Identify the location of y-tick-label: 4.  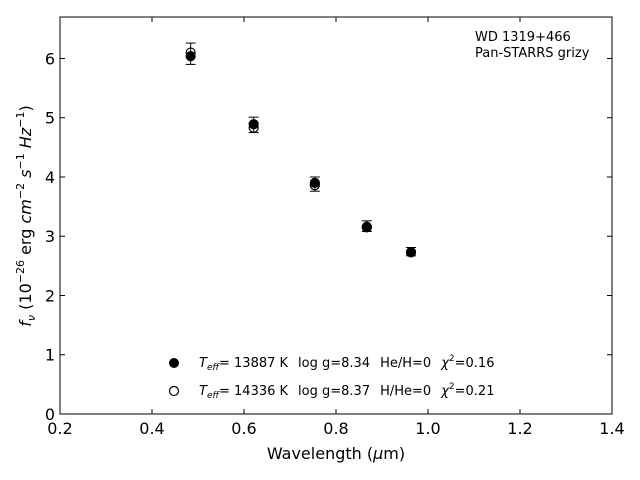
(50, 177).